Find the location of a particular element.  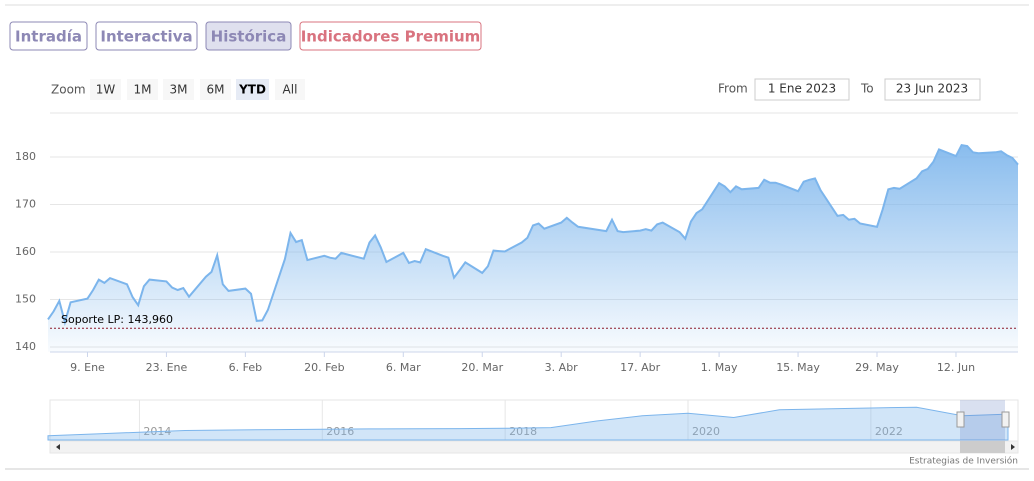

y-tick-label: 140 is located at coordinates (25, 346).